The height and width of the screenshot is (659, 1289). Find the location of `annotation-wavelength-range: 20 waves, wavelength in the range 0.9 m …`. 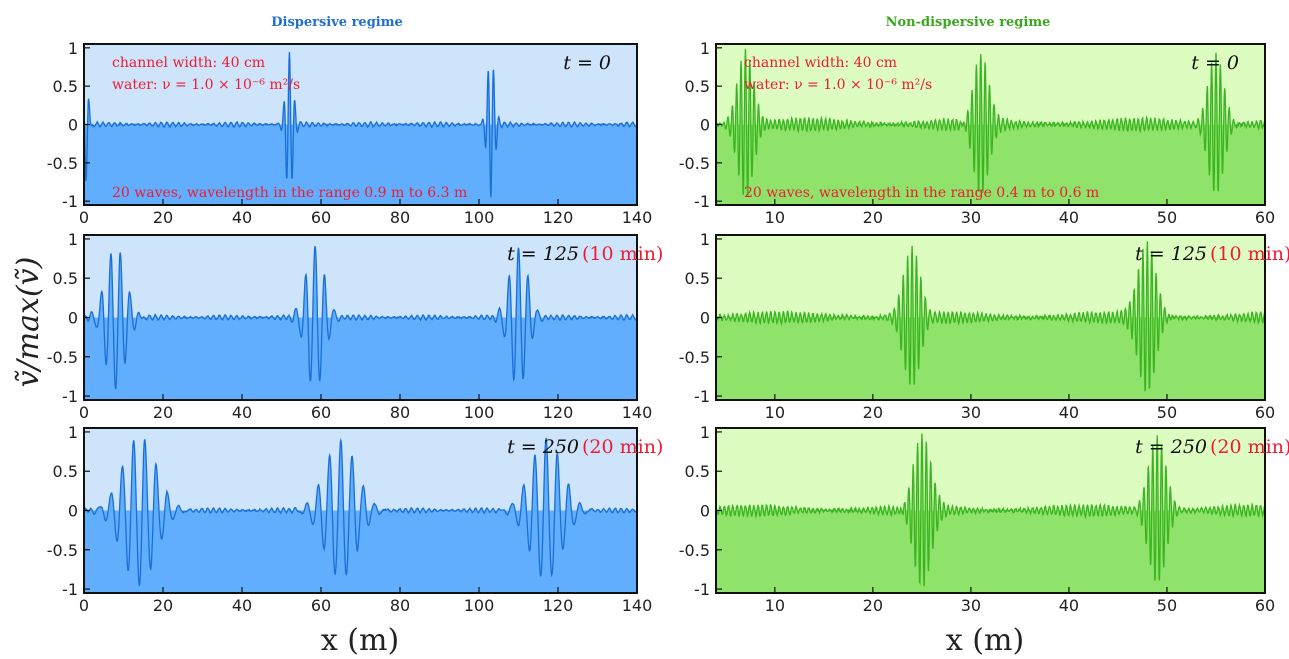

annotation-wavelength-range: 20 waves, wavelength in the range 0.9 m … is located at coordinates (289, 193).